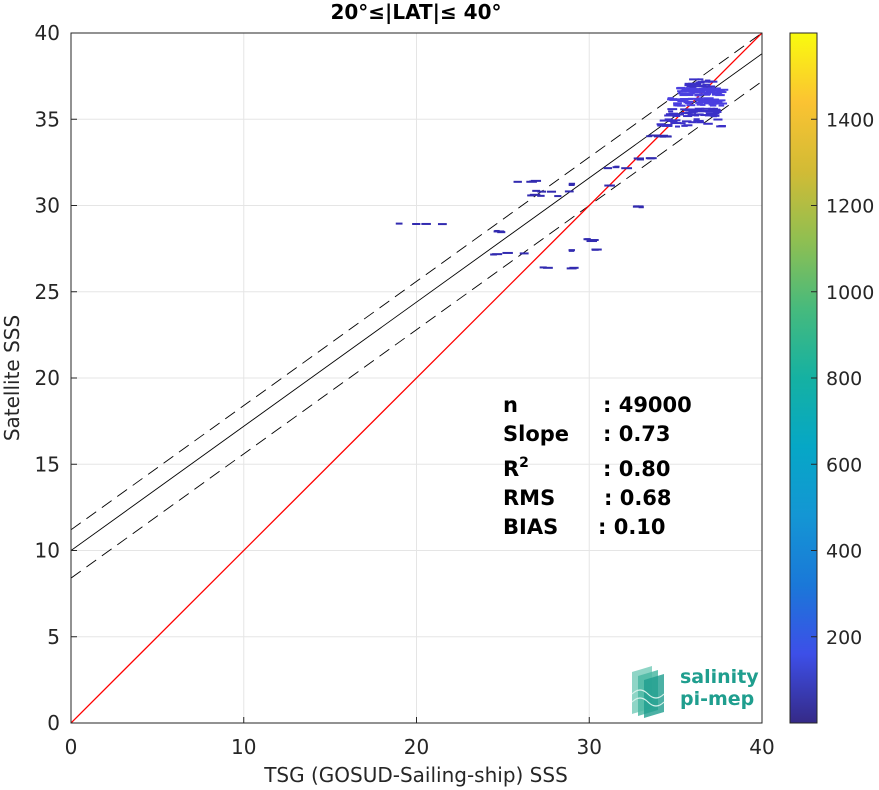  I want to click on stat-value: : 0.73, so click(637, 434).